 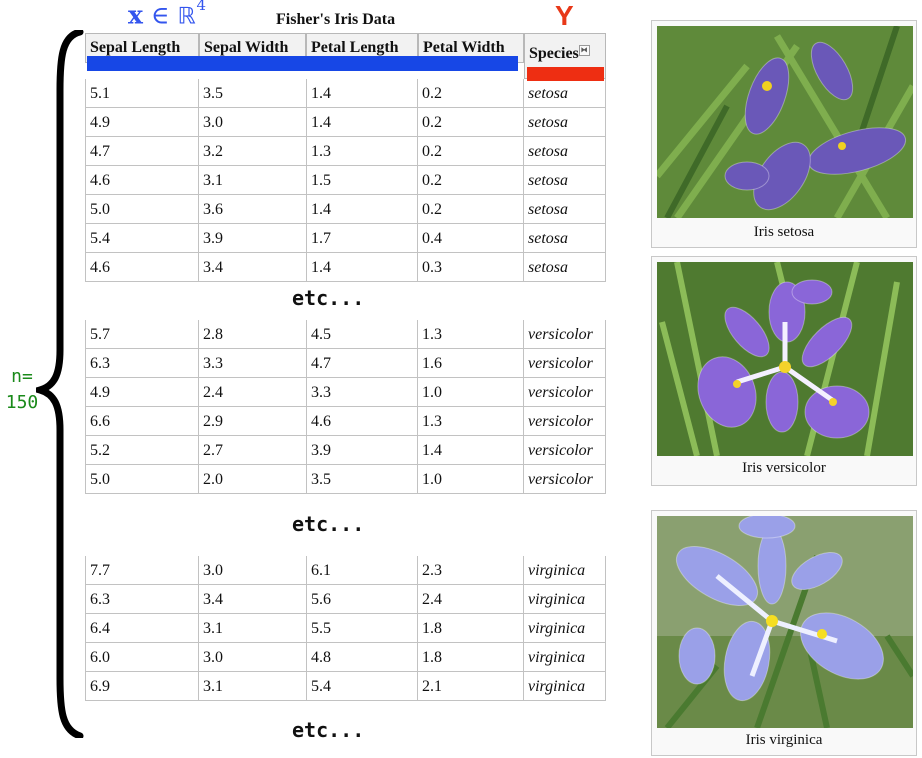 What do you see at coordinates (584, 50) in the screenshot?
I see `sort-icon: ⧓` at bounding box center [584, 50].